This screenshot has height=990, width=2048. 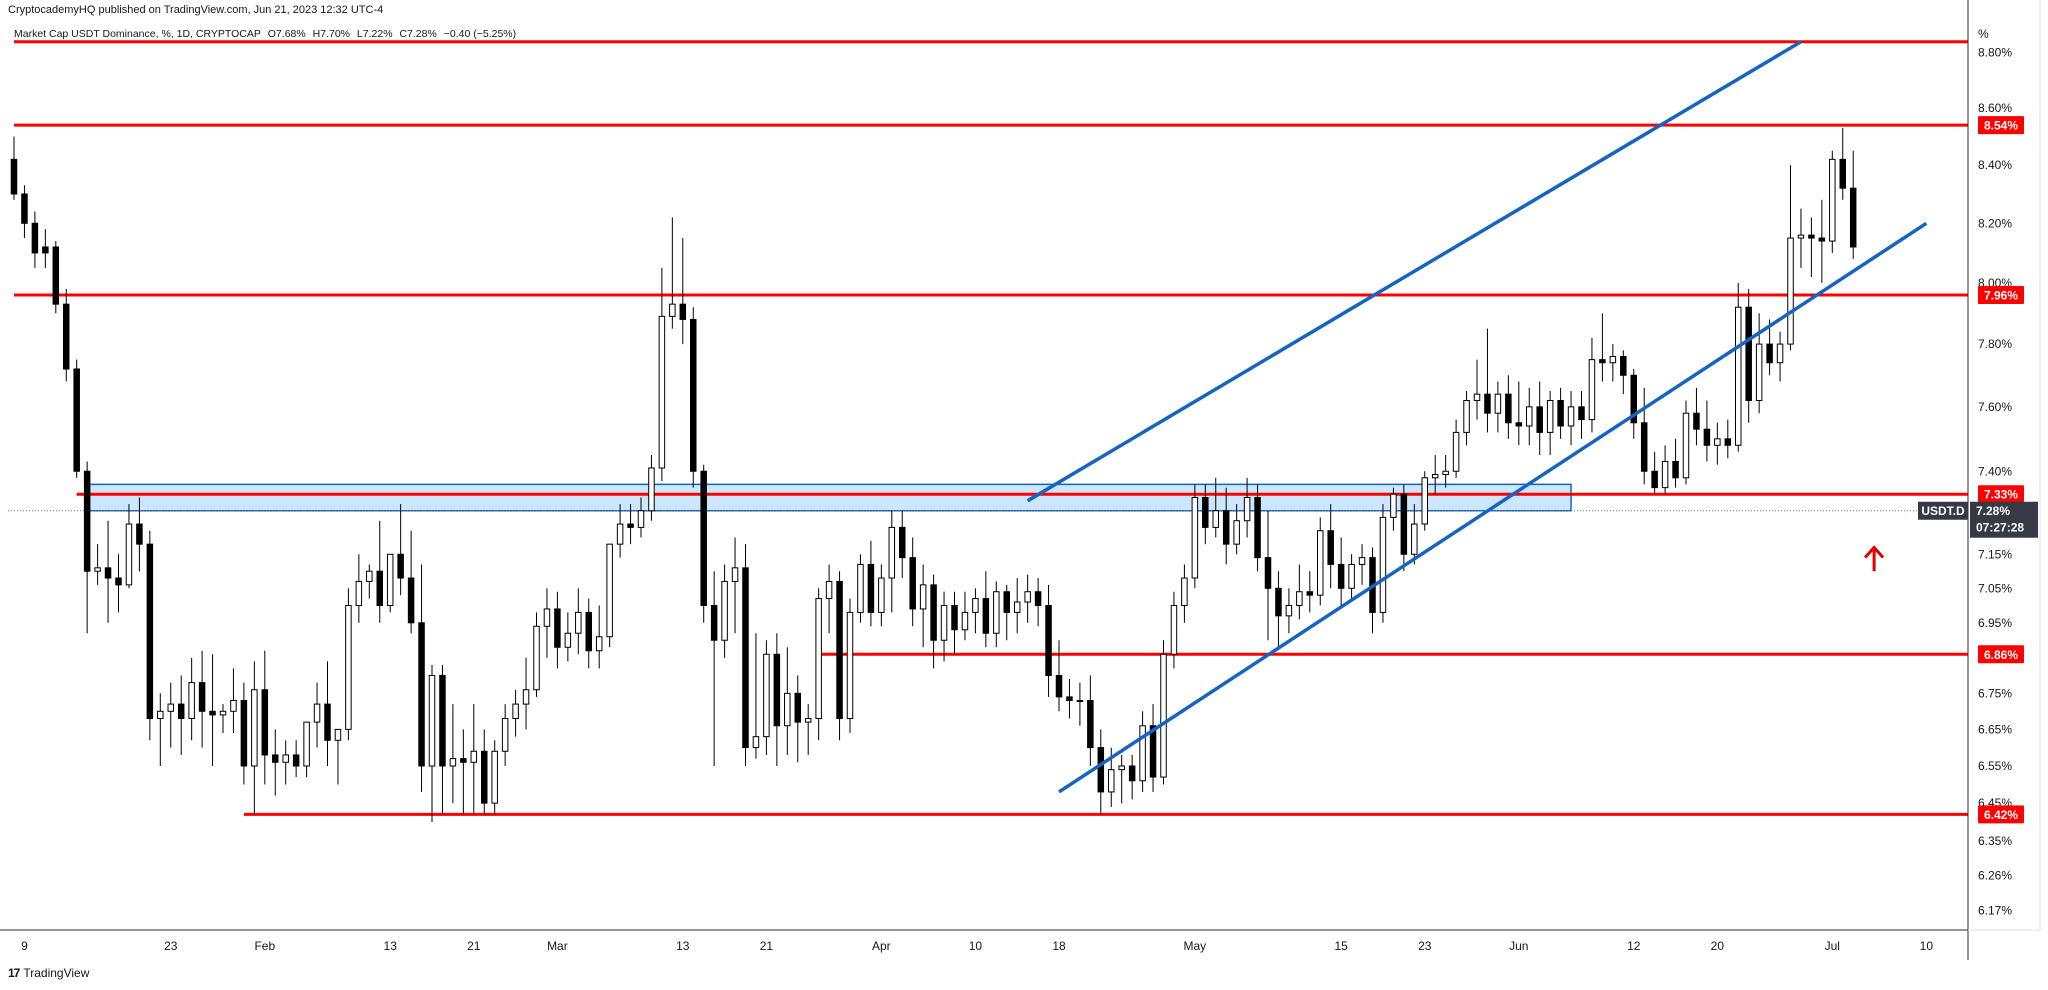 What do you see at coordinates (2001, 655) in the screenshot?
I see `level-badge-text: 6.86%` at bounding box center [2001, 655].